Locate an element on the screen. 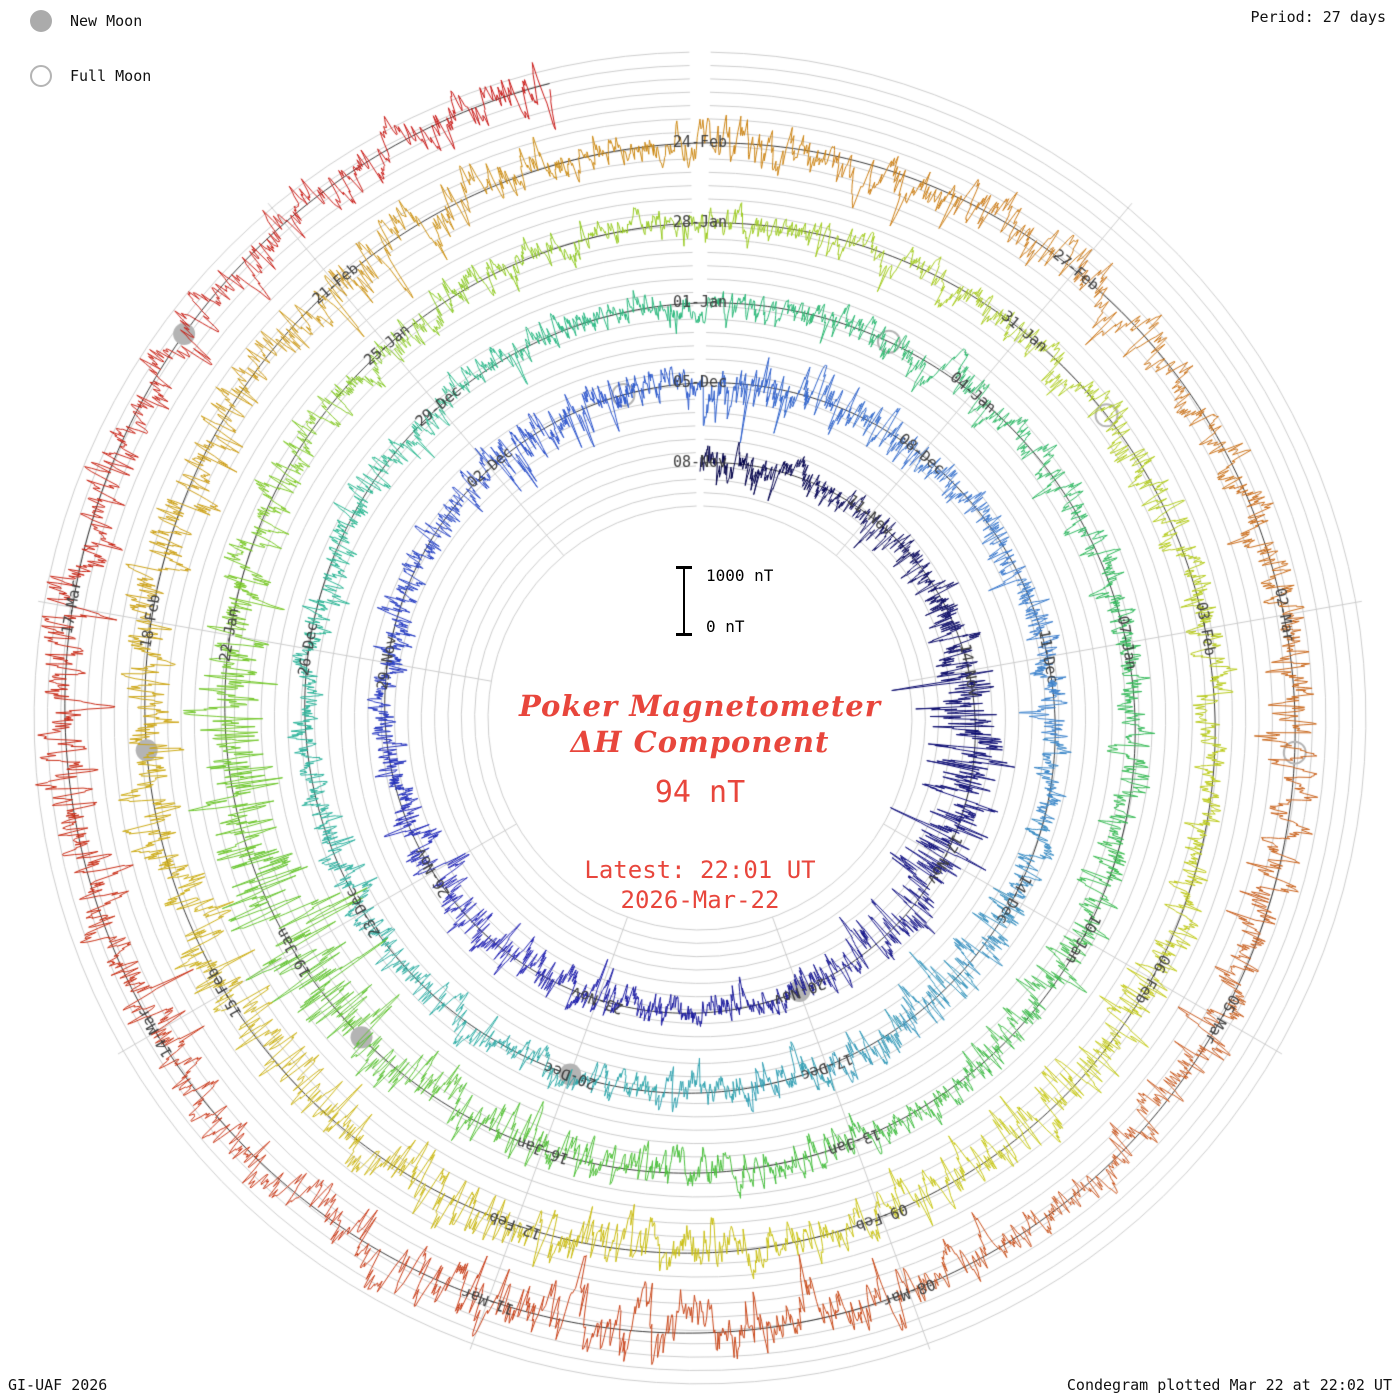 The image size is (1400, 1400). new-moon-icon is located at coordinates (41, 21).